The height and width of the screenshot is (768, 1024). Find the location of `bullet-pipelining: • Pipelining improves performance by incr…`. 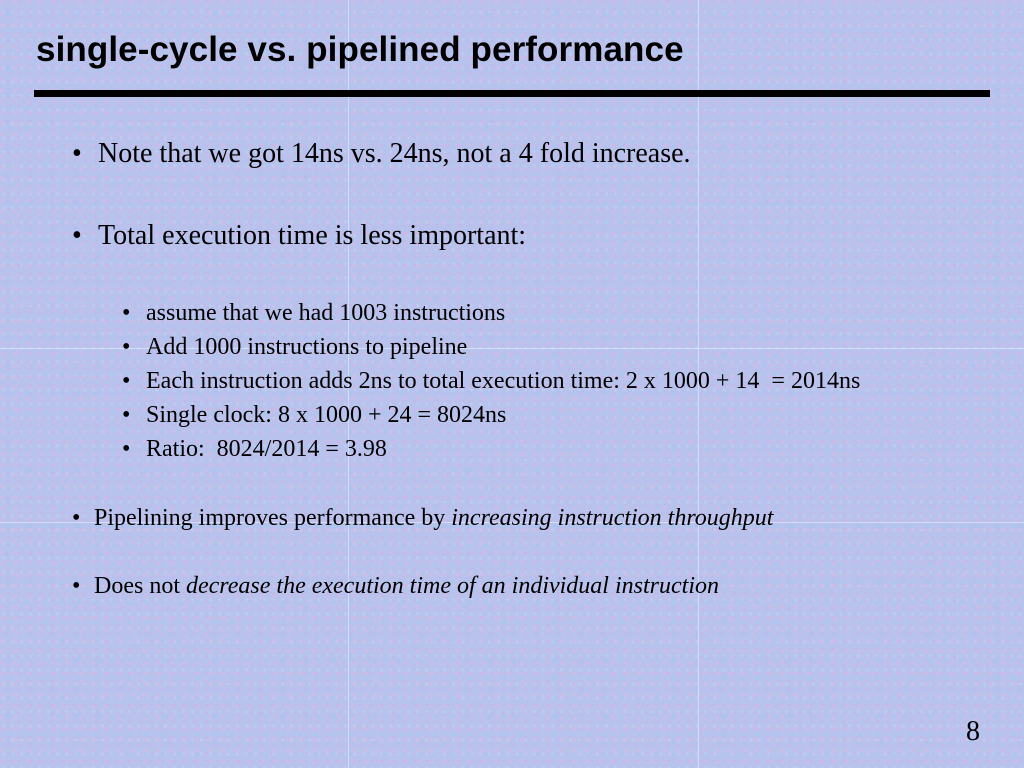

bullet-pipelining: • Pipelining improves performance by incr… is located at coordinates (422, 518).